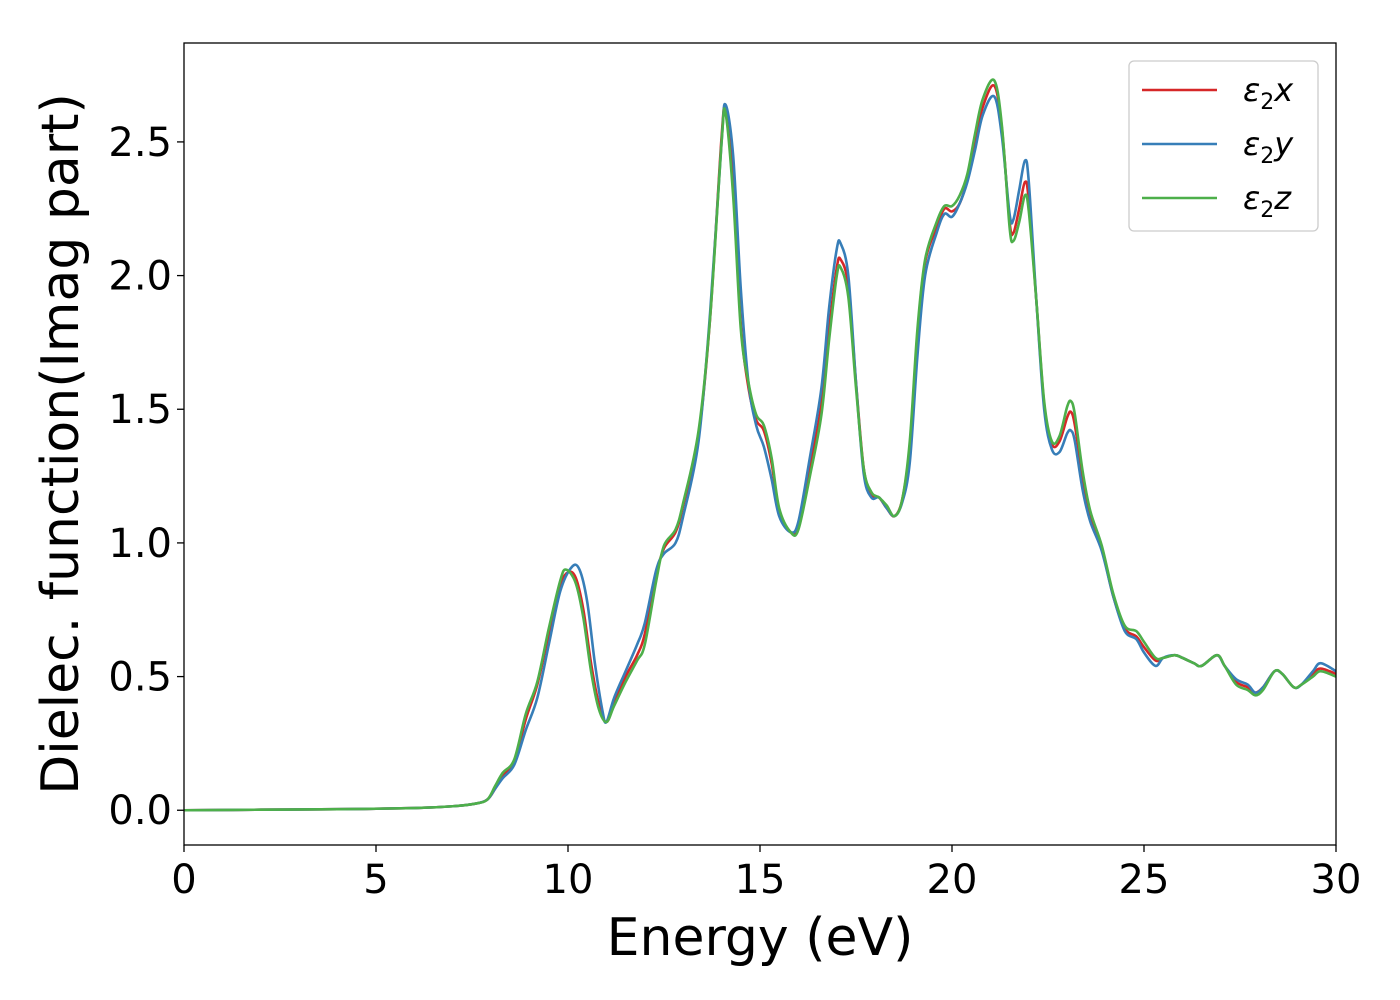  I want to click on legend-label-0: ε2x, so click(1268, 93).